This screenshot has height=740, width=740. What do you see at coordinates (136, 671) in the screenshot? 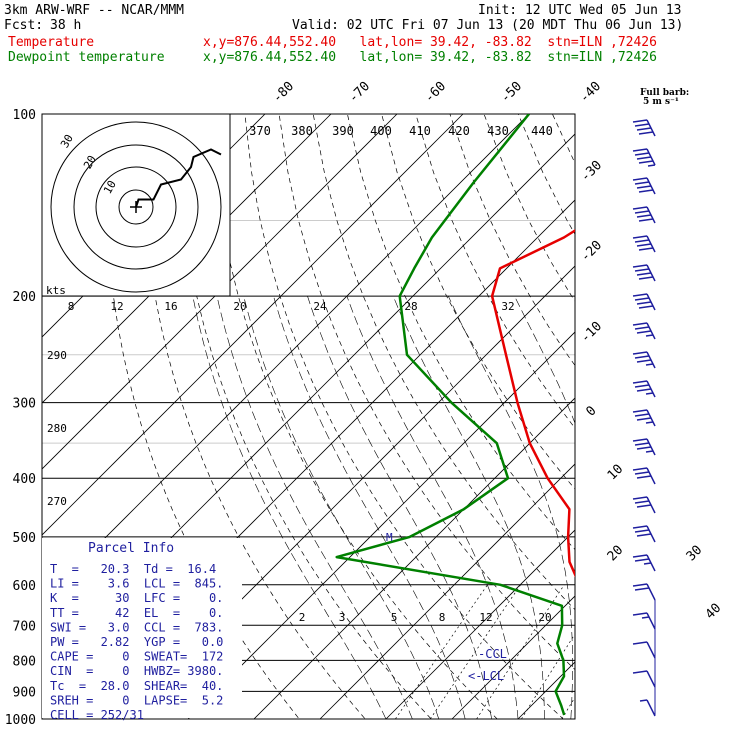
I see `parcel-info-row: CIN = 0 HWBZ= 3980.` at bounding box center [136, 671].